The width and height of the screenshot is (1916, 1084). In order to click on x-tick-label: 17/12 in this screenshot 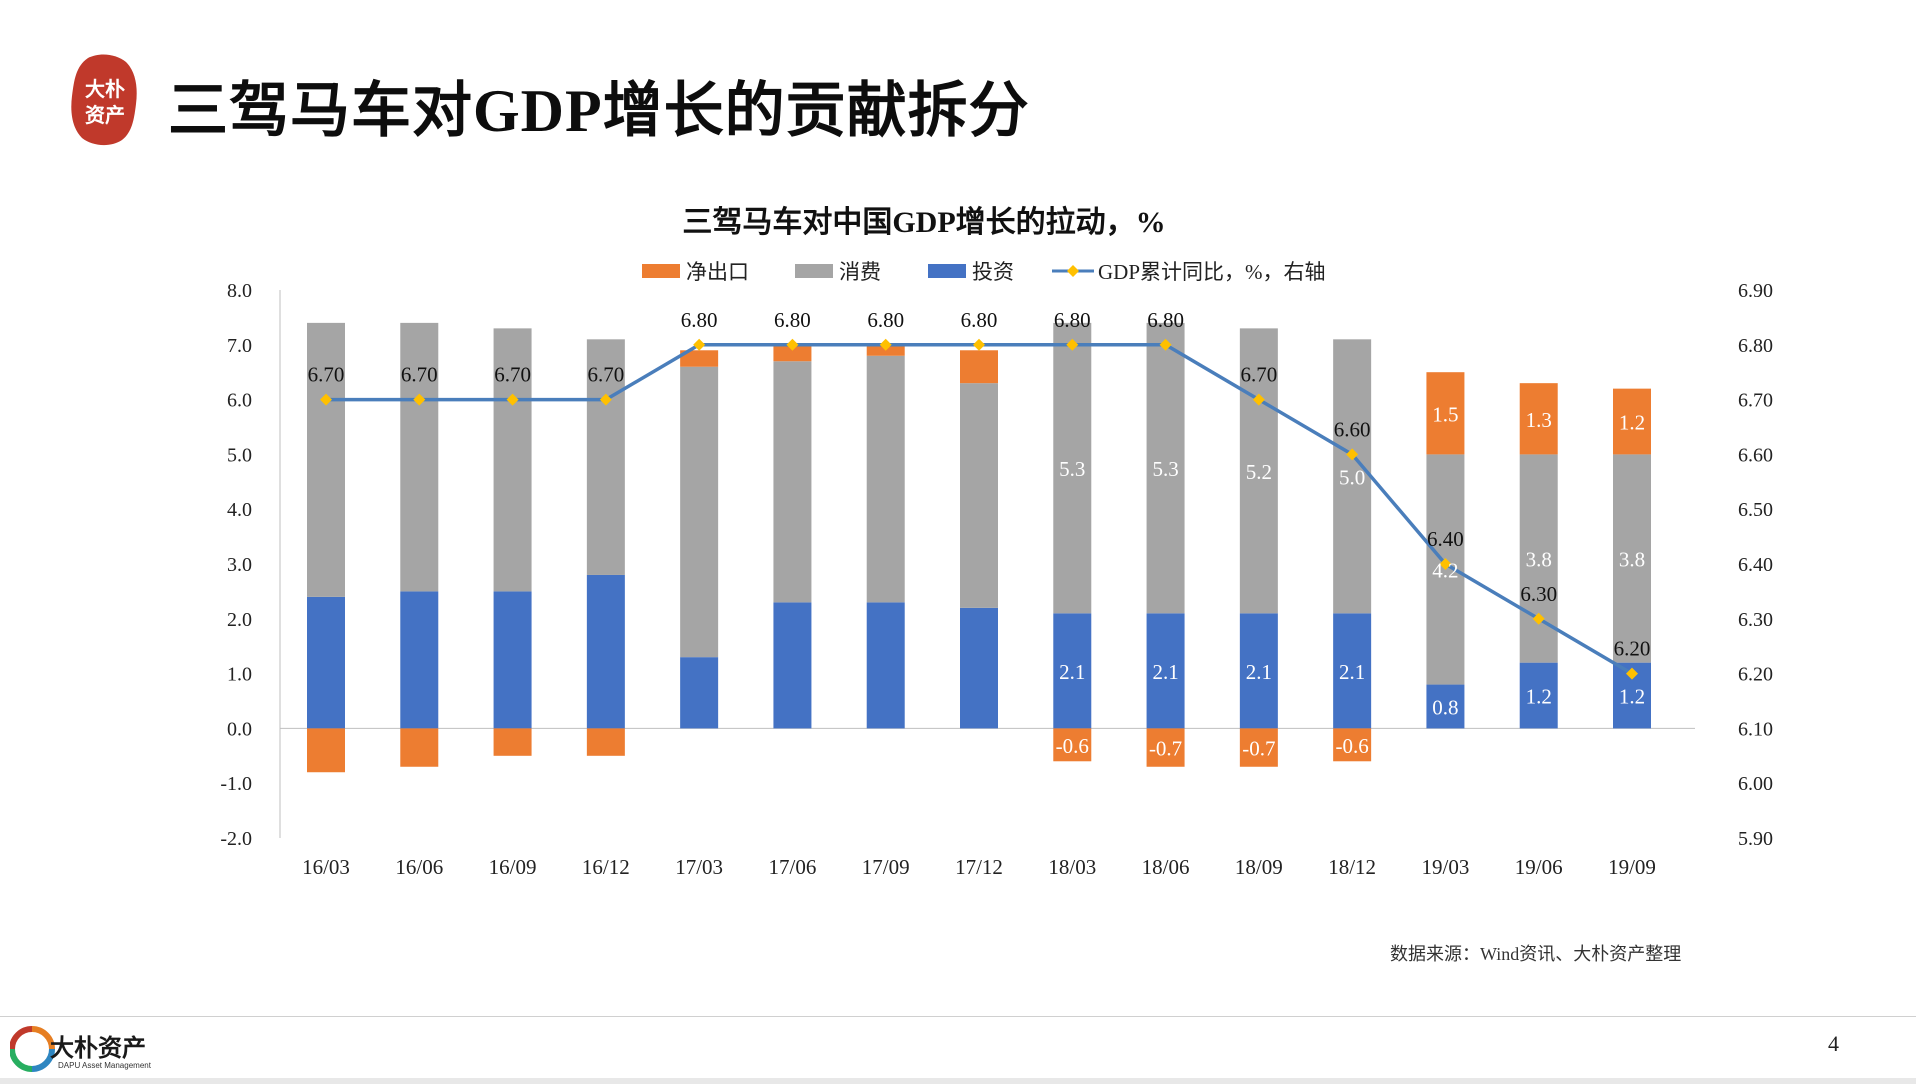, I will do `click(979, 867)`.